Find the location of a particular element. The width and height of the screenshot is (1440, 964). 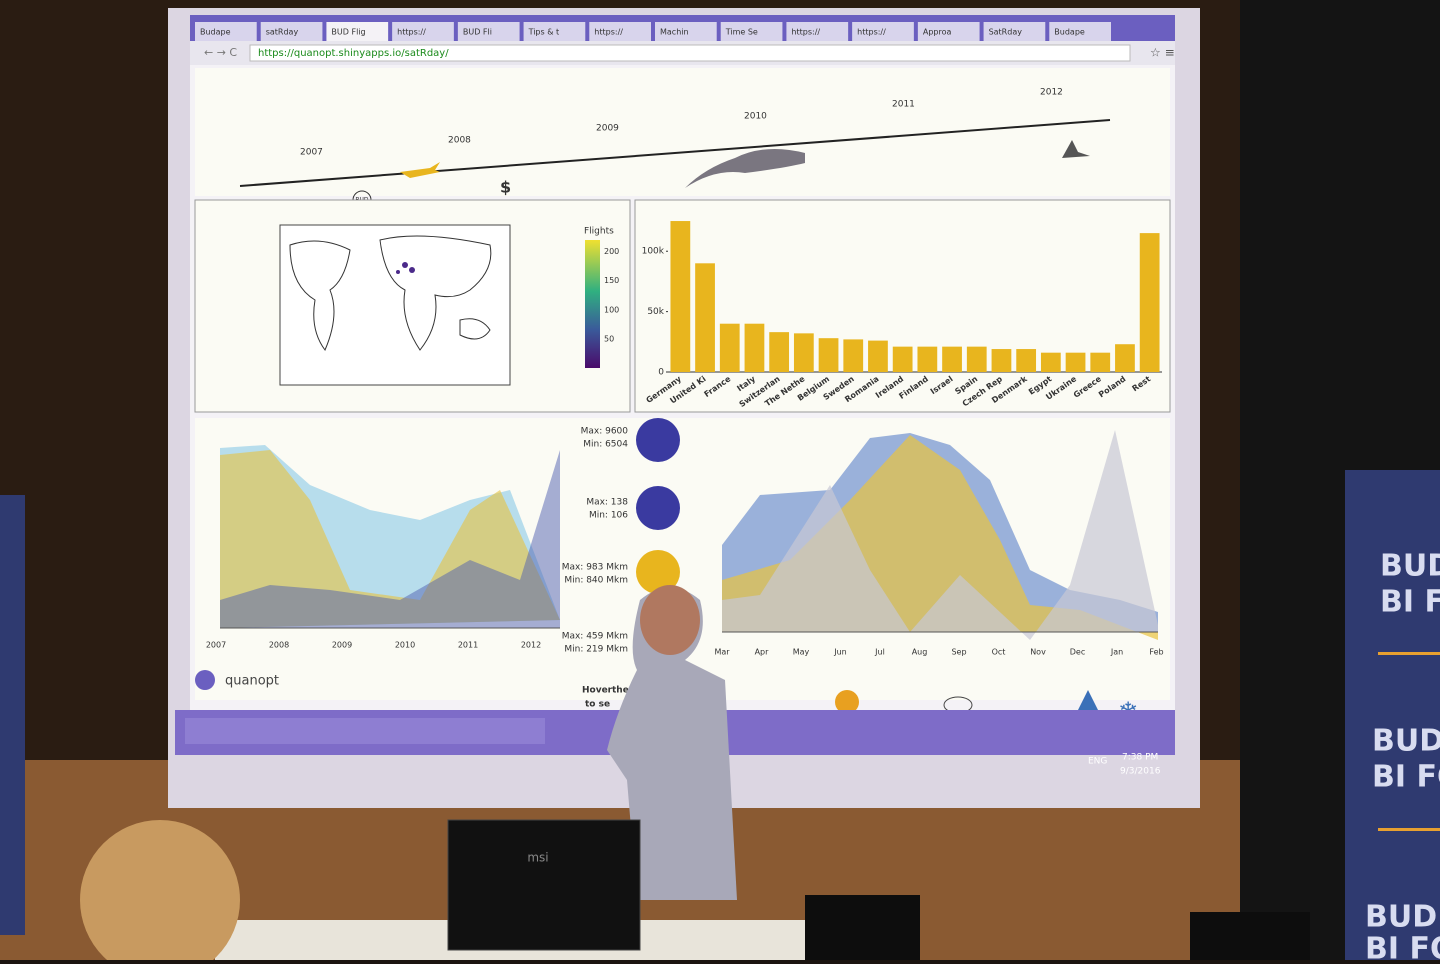

x-label: 2009 is located at coordinates (342, 645).